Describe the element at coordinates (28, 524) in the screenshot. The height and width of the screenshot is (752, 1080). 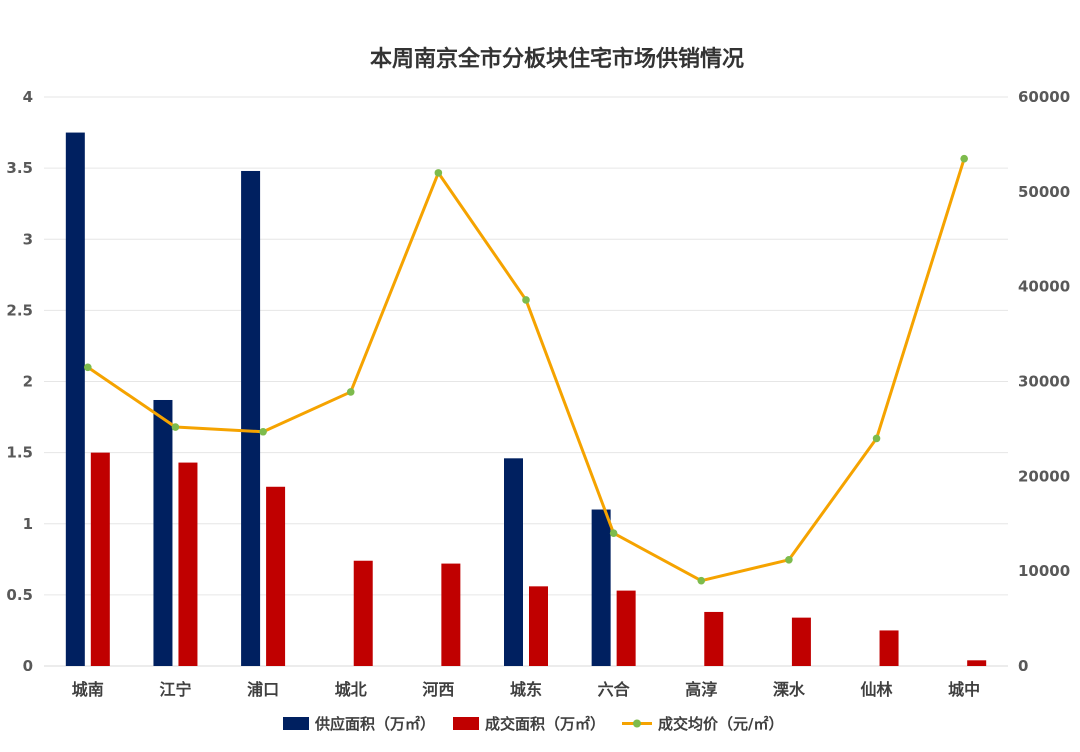
I see `left-tick-label: 1` at that location.